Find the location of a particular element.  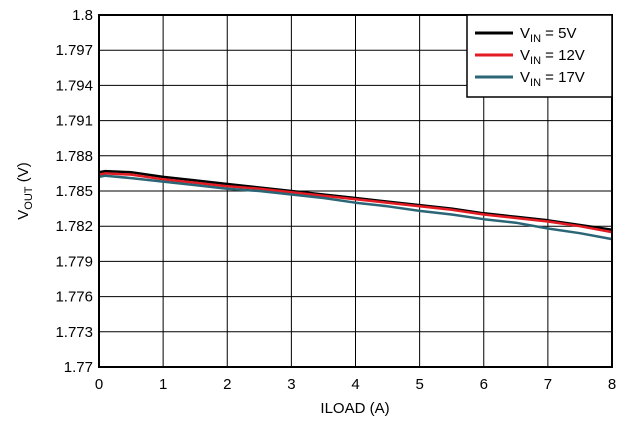

x-tick-label: 7 is located at coordinates (548, 384).